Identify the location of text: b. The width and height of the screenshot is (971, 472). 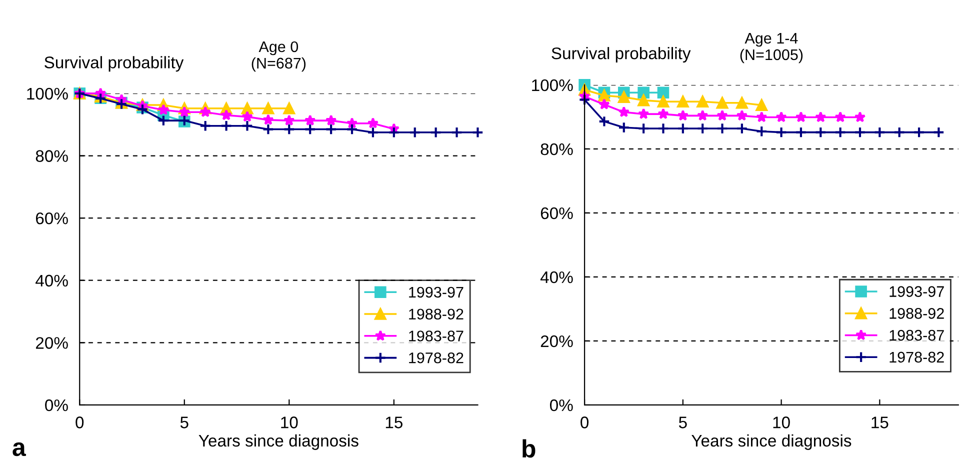
(529, 448).